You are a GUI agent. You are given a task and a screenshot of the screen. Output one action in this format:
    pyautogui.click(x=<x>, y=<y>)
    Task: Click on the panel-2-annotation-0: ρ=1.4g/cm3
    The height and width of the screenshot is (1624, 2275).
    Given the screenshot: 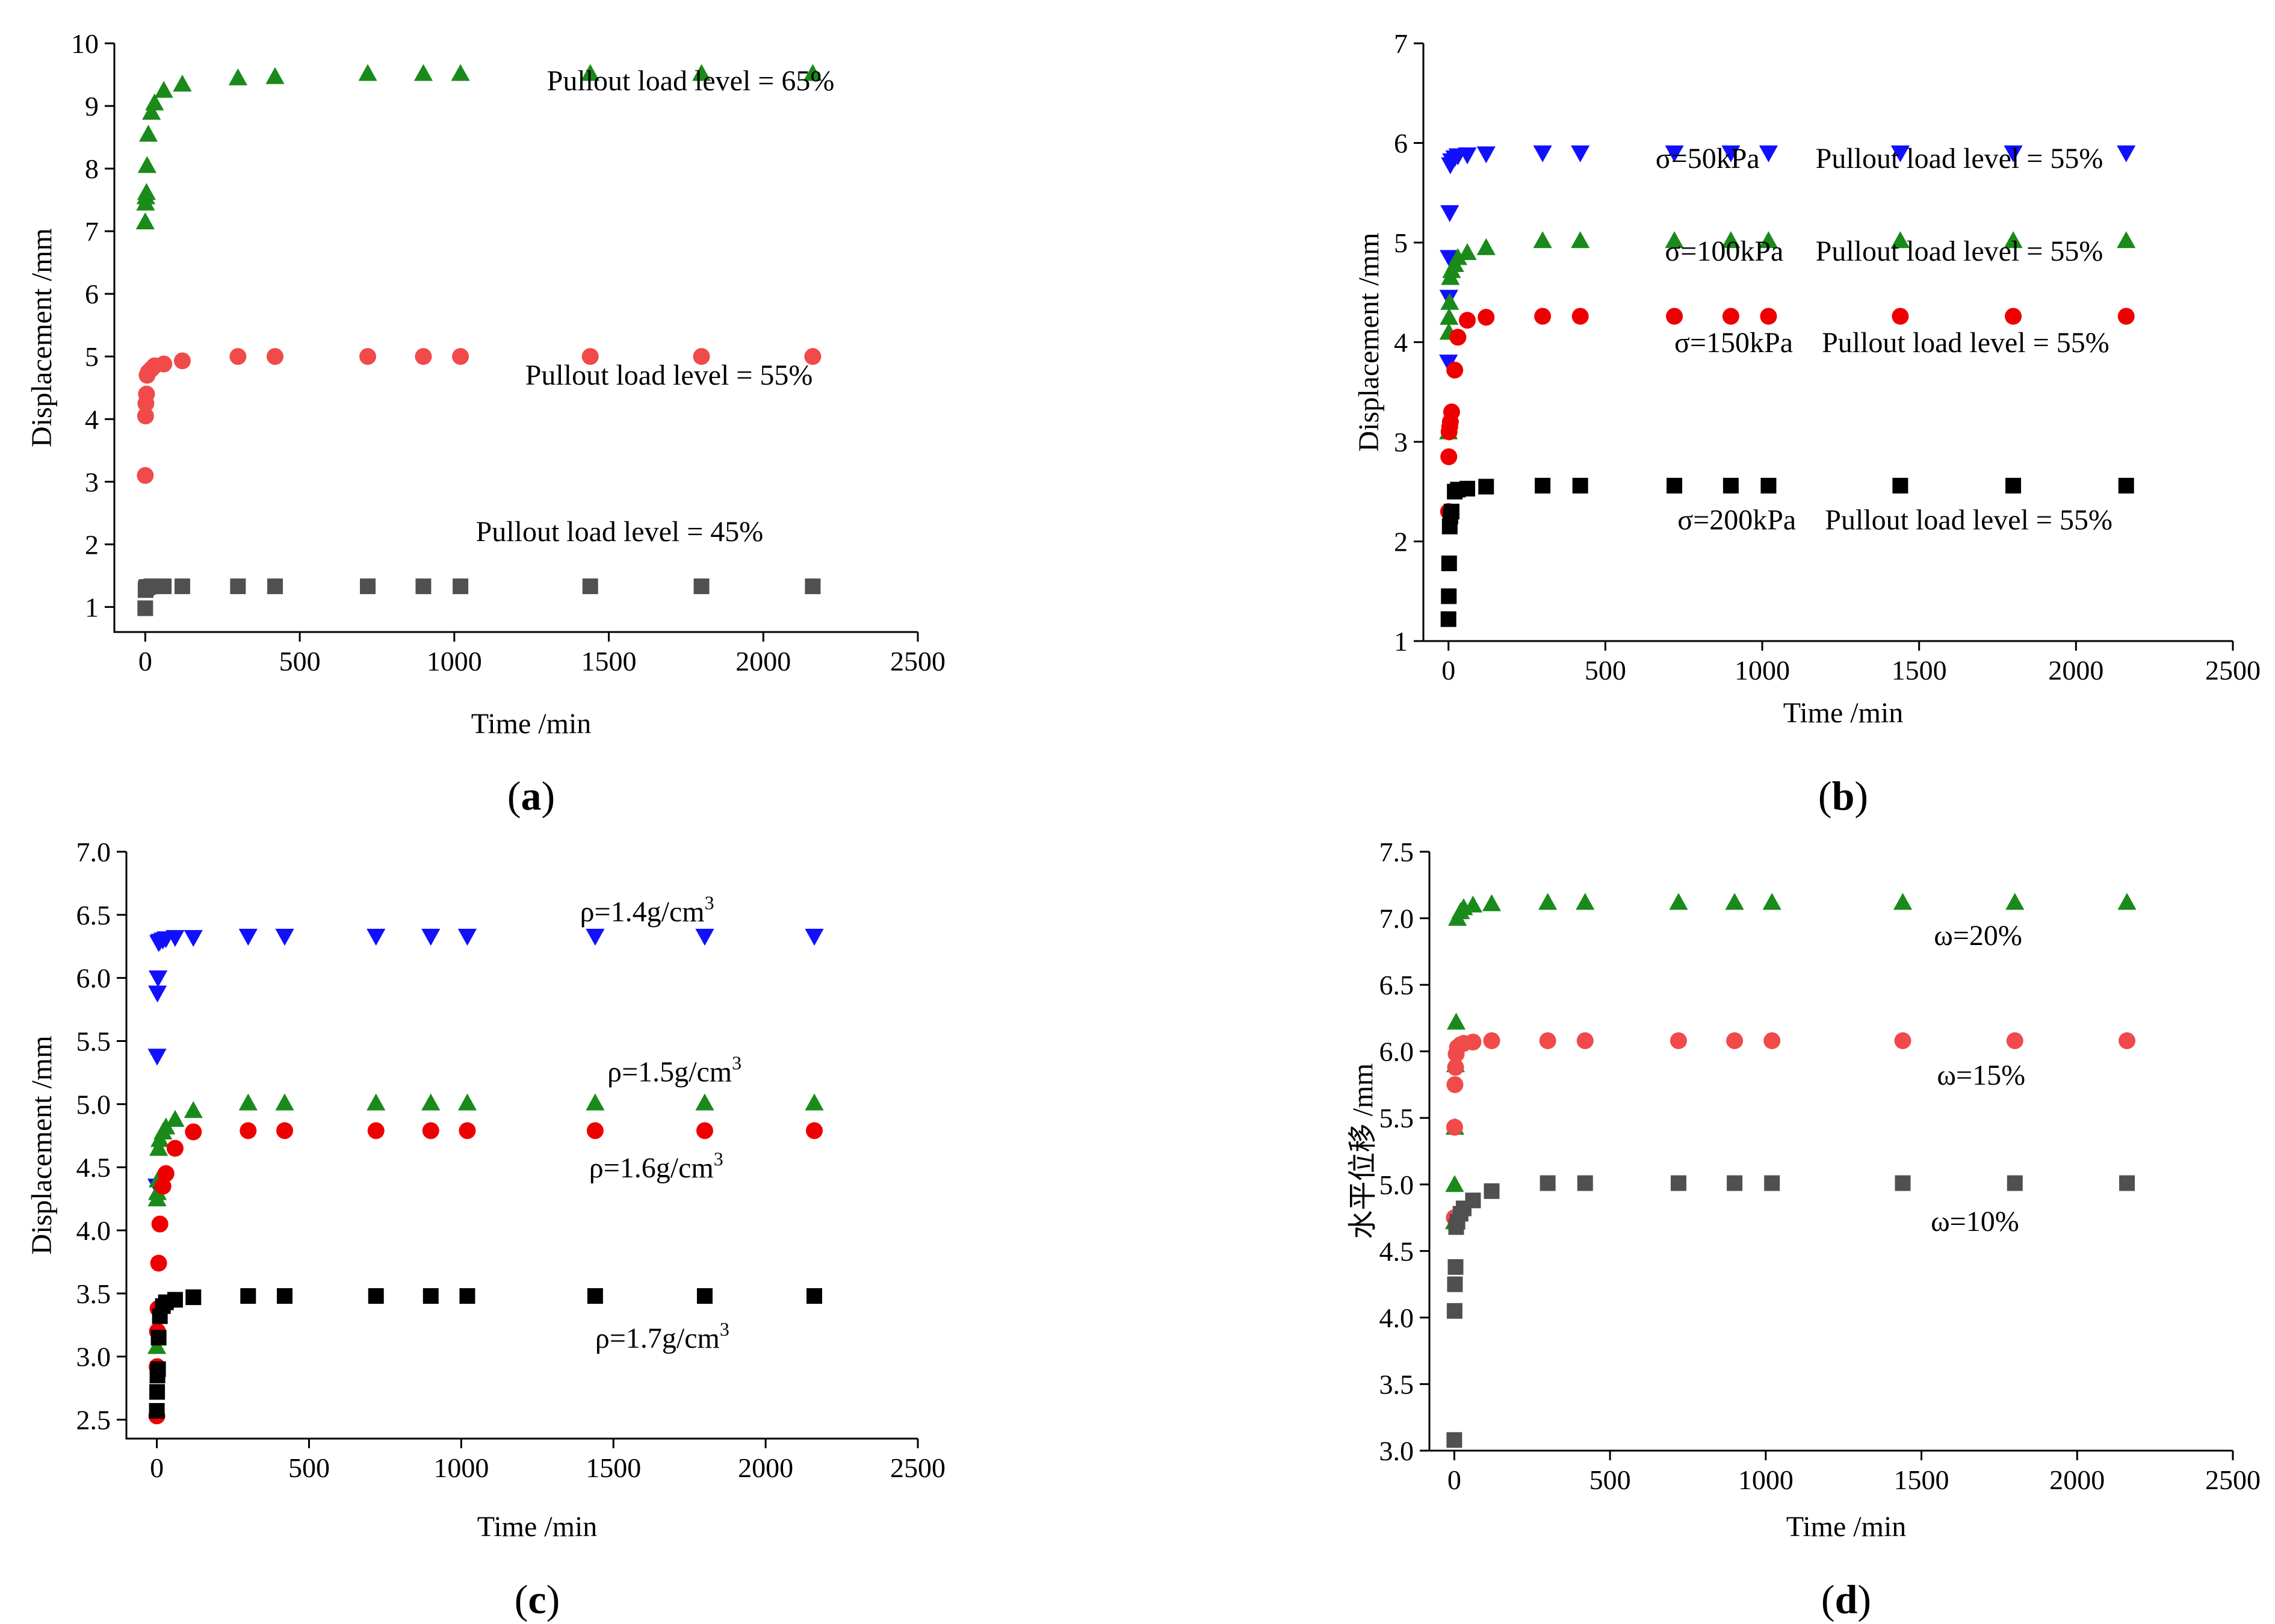 What is the action you would take?
    pyautogui.click(x=647, y=910)
    